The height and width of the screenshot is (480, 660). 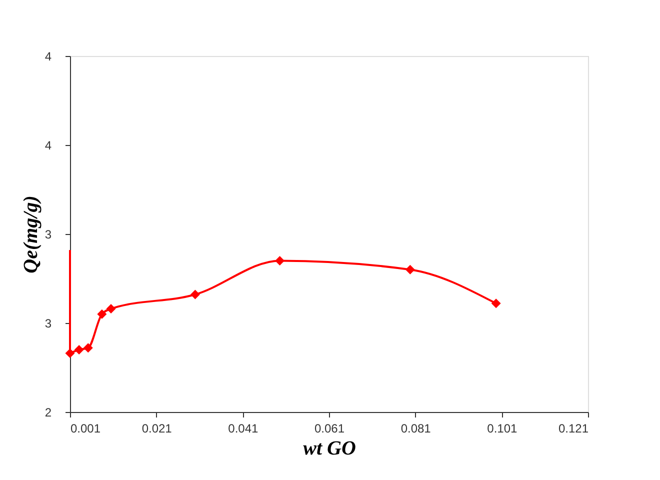 What do you see at coordinates (329, 449) in the screenshot?
I see `x-axis-title: wt GO` at bounding box center [329, 449].